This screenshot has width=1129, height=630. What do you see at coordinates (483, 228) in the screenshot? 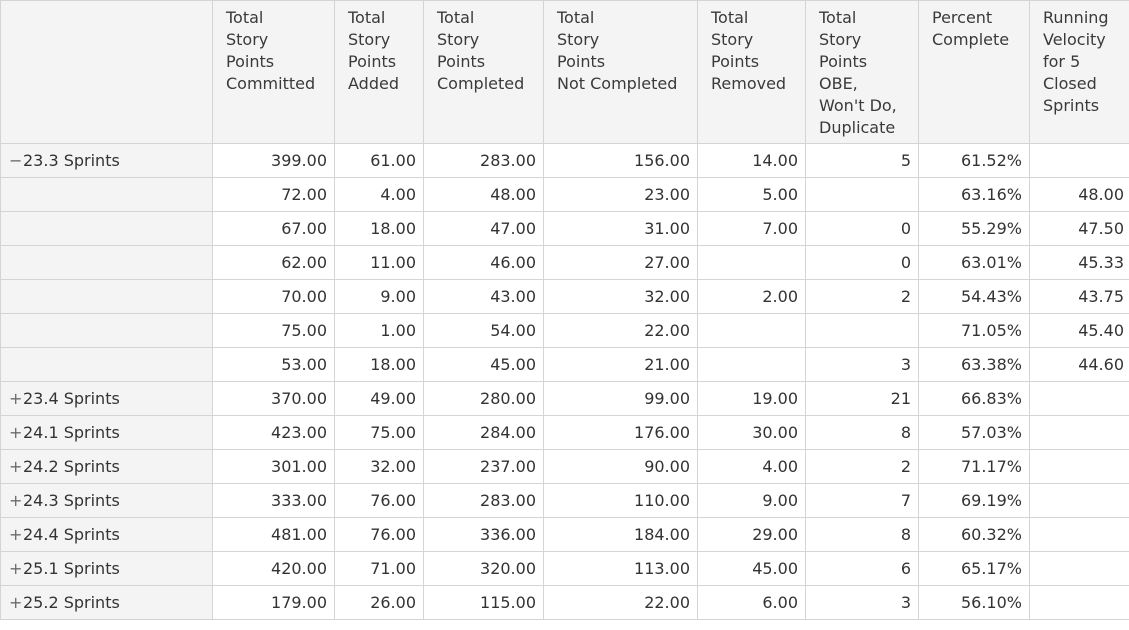
I see `cell-completed: 47.00` at bounding box center [483, 228].